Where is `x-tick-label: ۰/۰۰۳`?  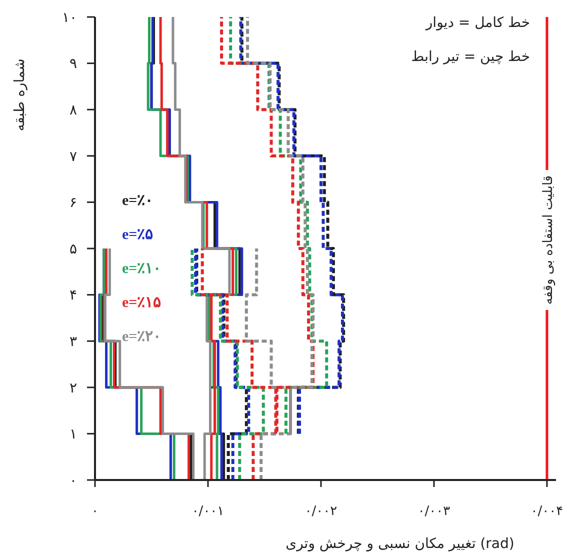
x-tick-label: ۰/۰۰۳ is located at coordinates (434, 511).